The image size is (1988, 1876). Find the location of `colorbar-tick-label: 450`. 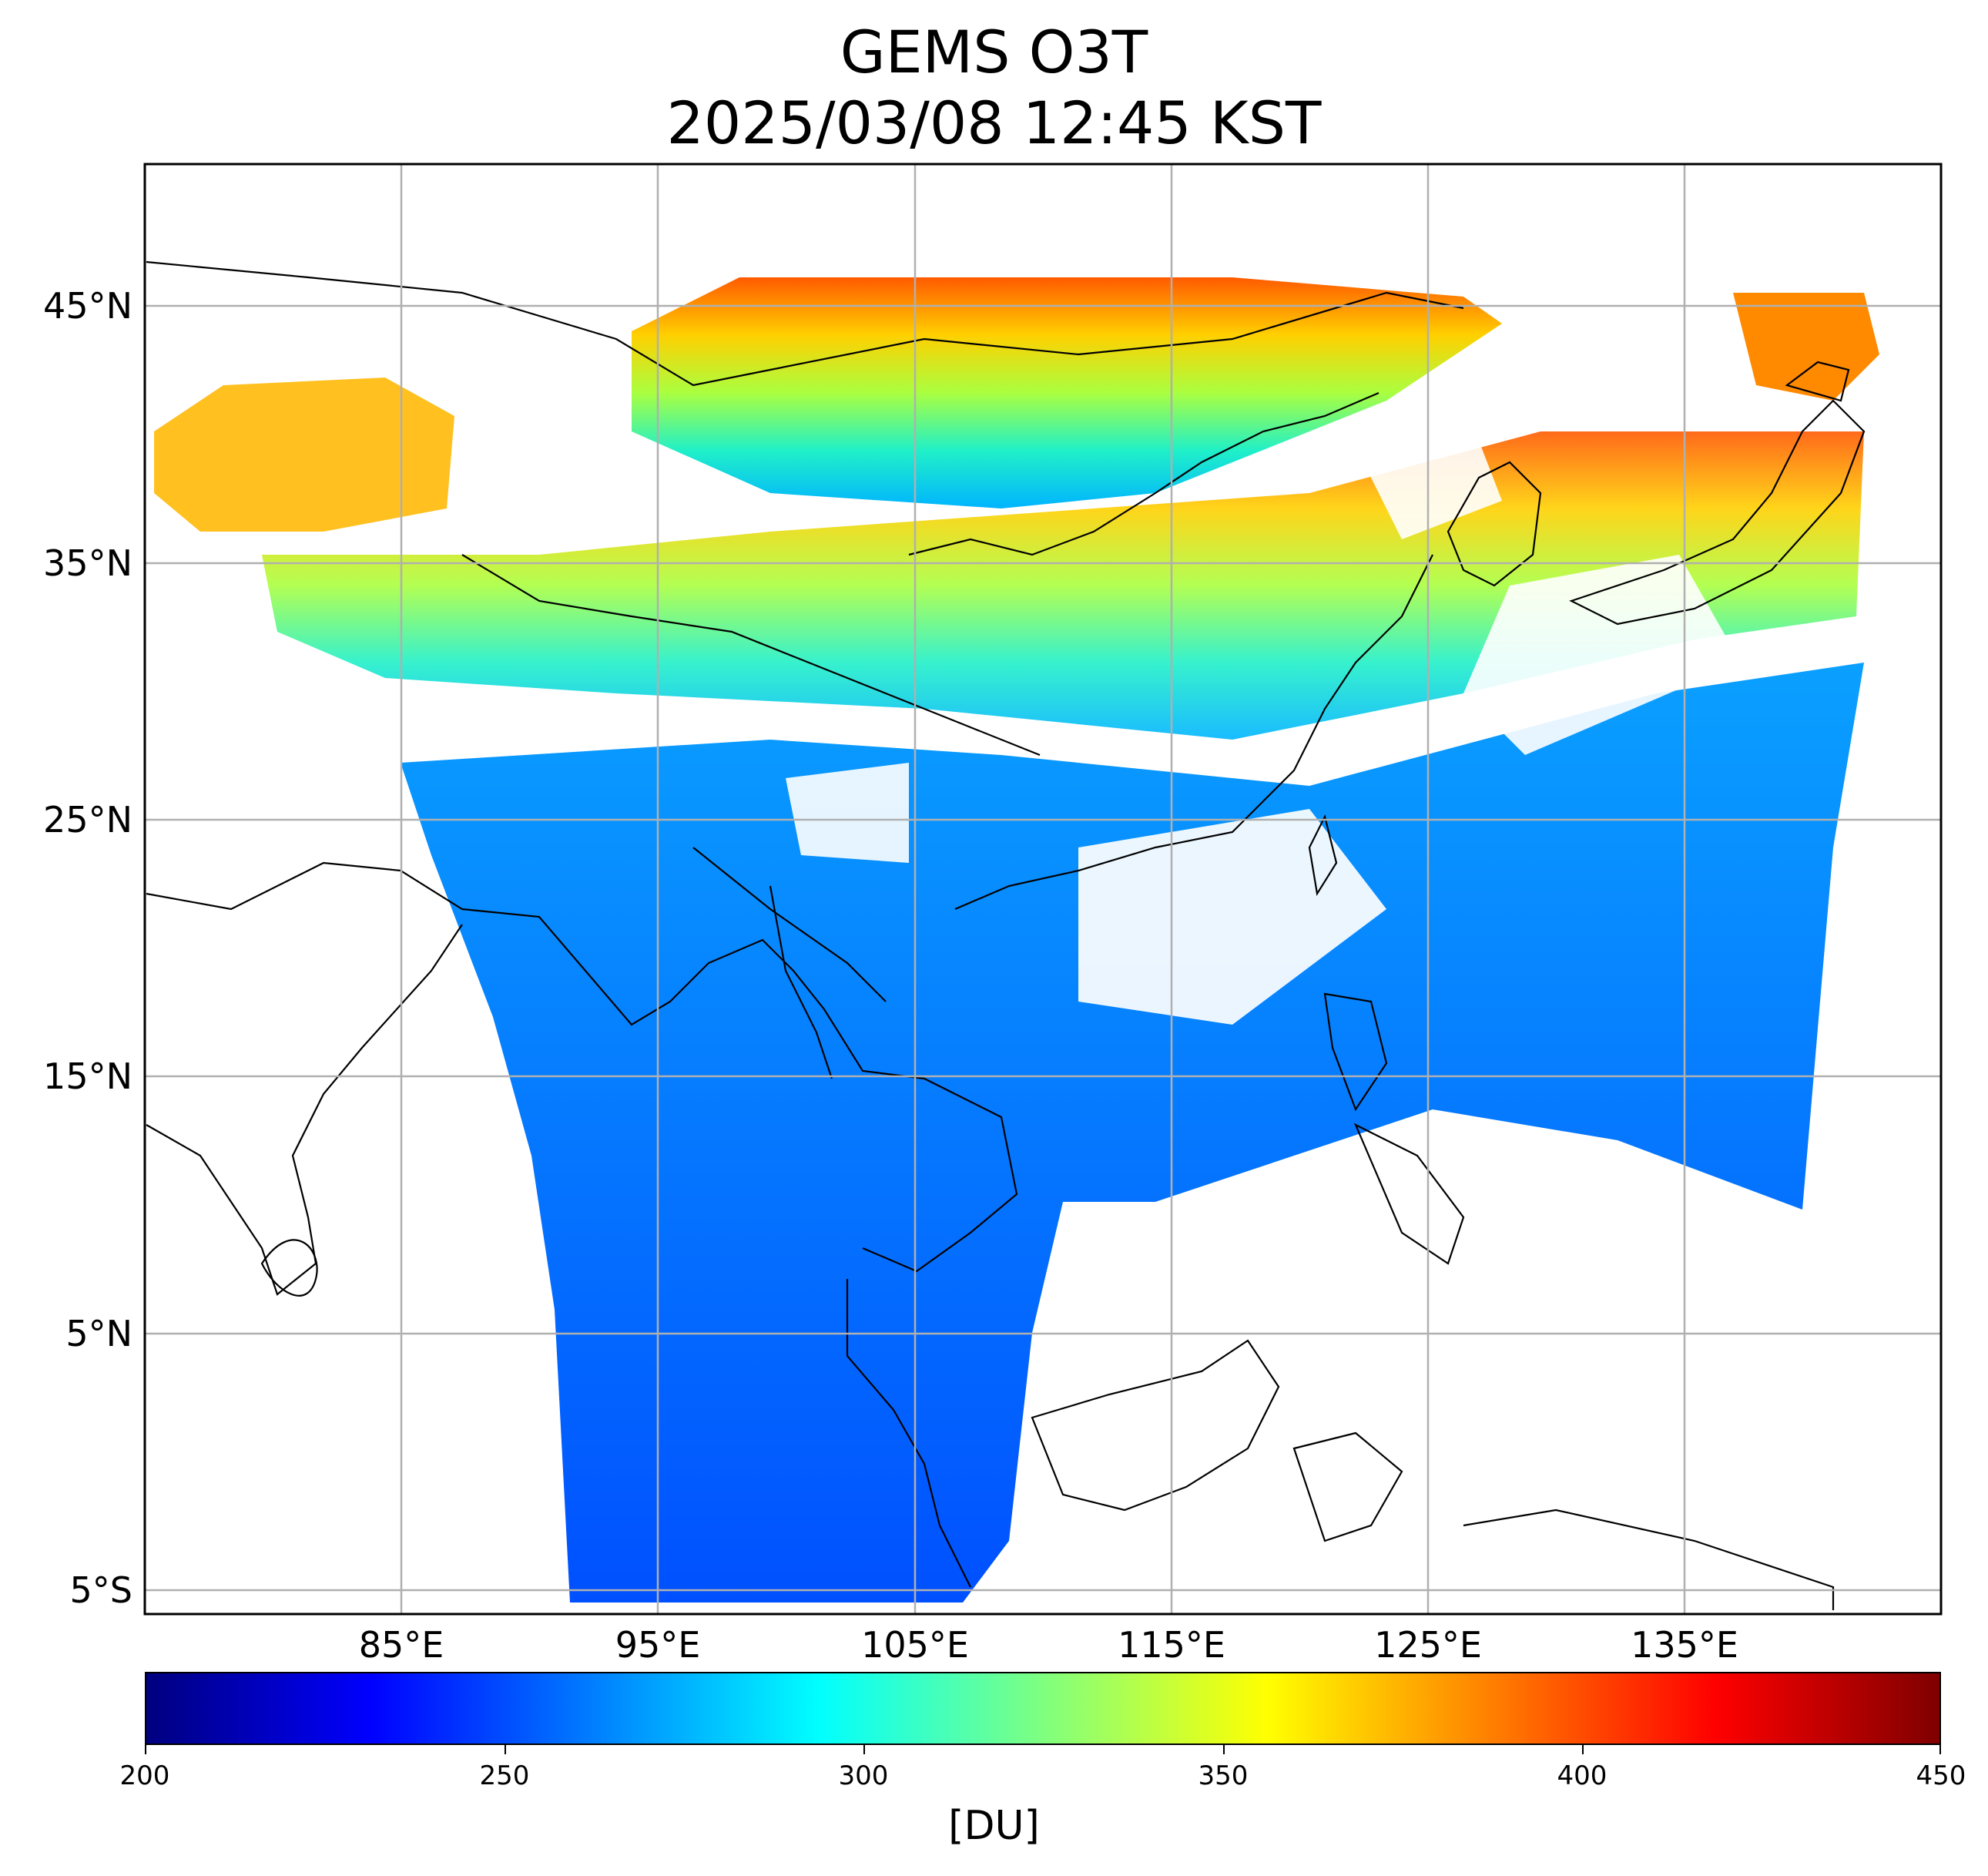

colorbar-tick-label: 450 is located at coordinates (1941, 1775).